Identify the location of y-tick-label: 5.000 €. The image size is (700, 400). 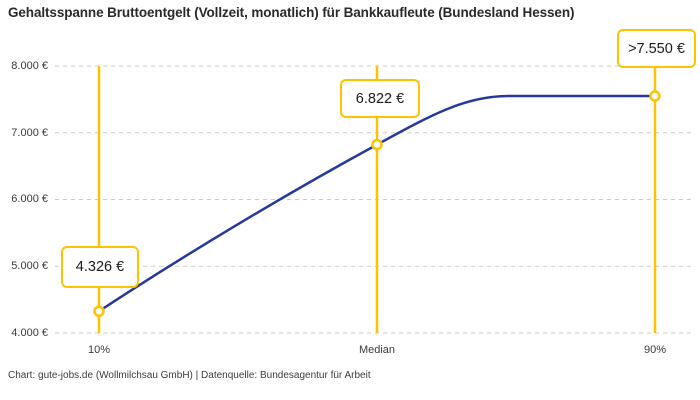
(29, 266).